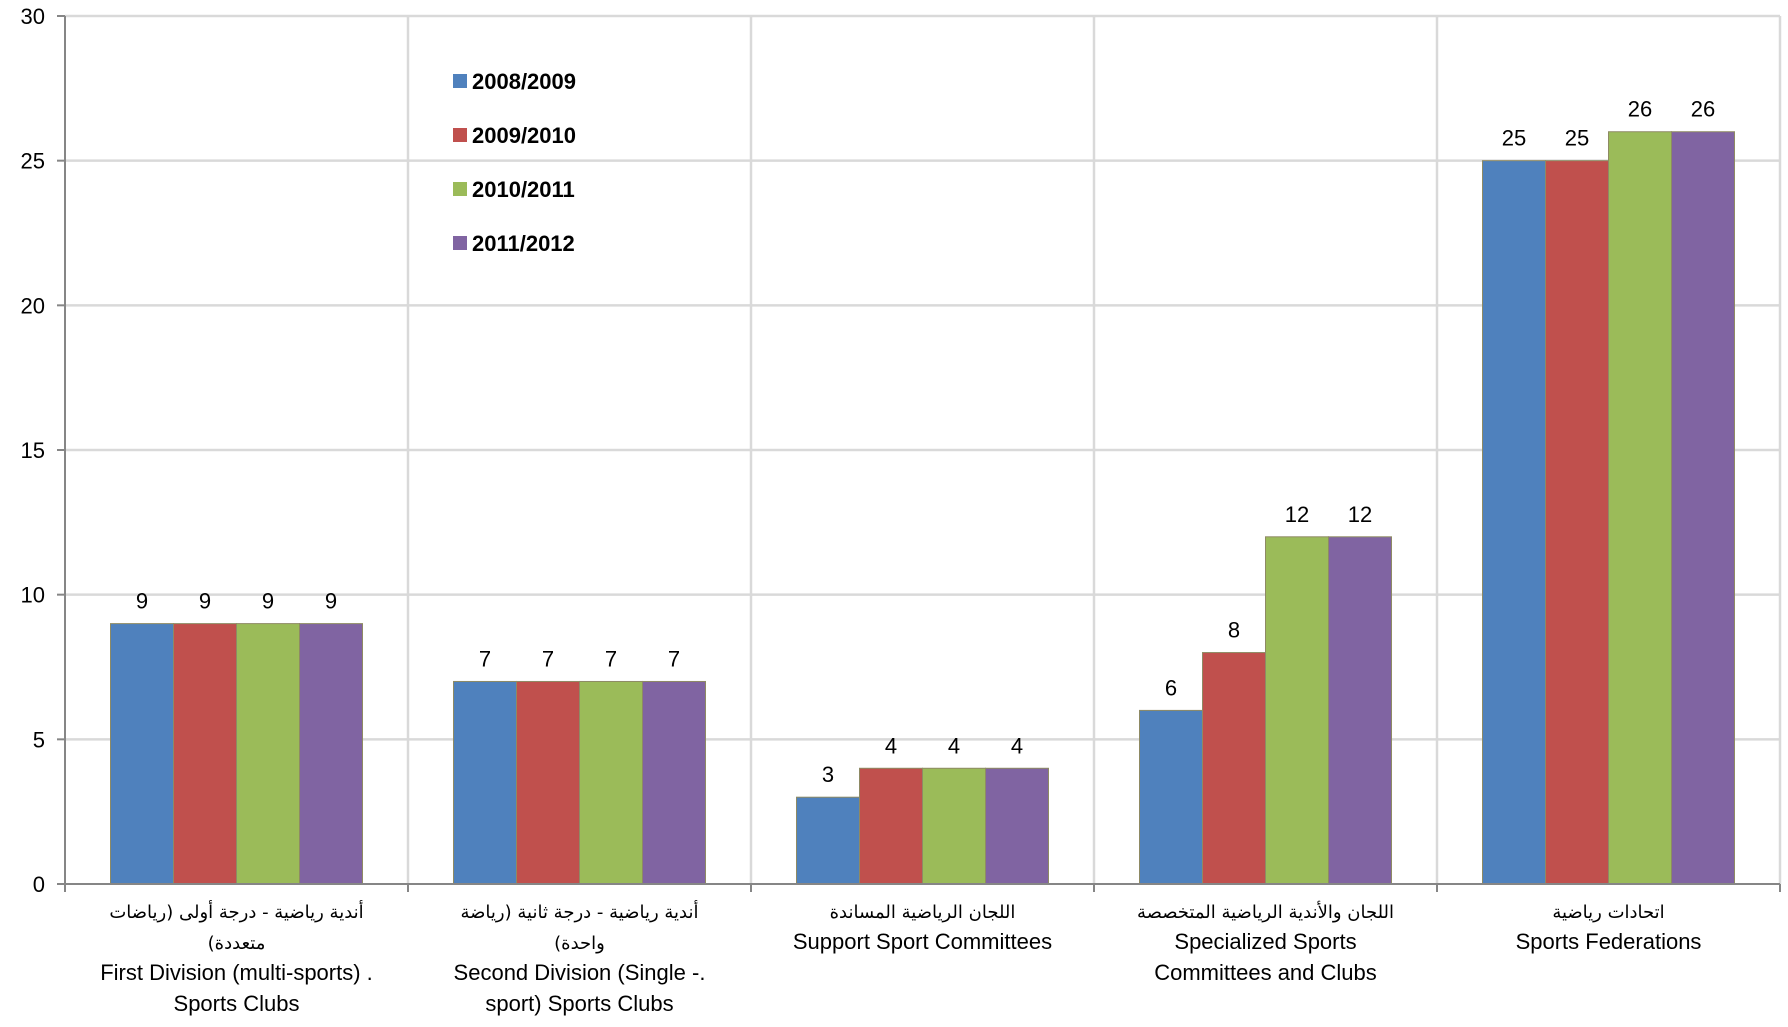 This screenshot has width=1788, height=1027. Describe the element at coordinates (1171, 687) in the screenshot. I see `data-label: 6` at that location.